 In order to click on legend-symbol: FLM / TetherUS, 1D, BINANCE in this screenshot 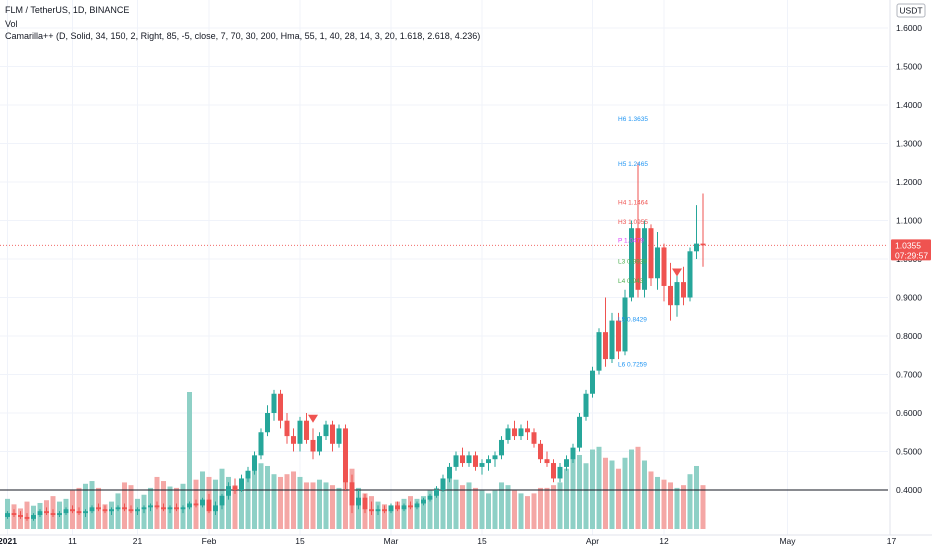, I will do `click(67, 10)`.